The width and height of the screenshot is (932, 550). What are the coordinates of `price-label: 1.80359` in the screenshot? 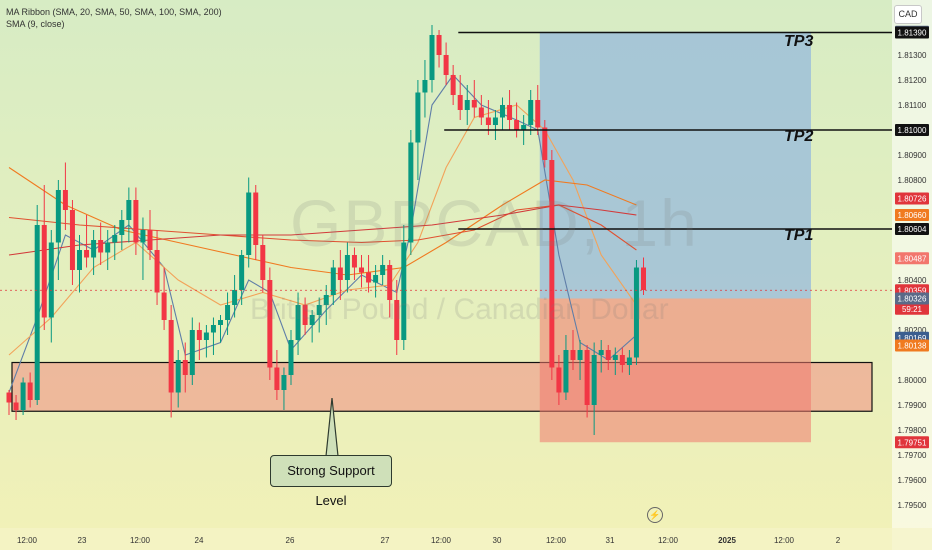 It's located at (912, 290).